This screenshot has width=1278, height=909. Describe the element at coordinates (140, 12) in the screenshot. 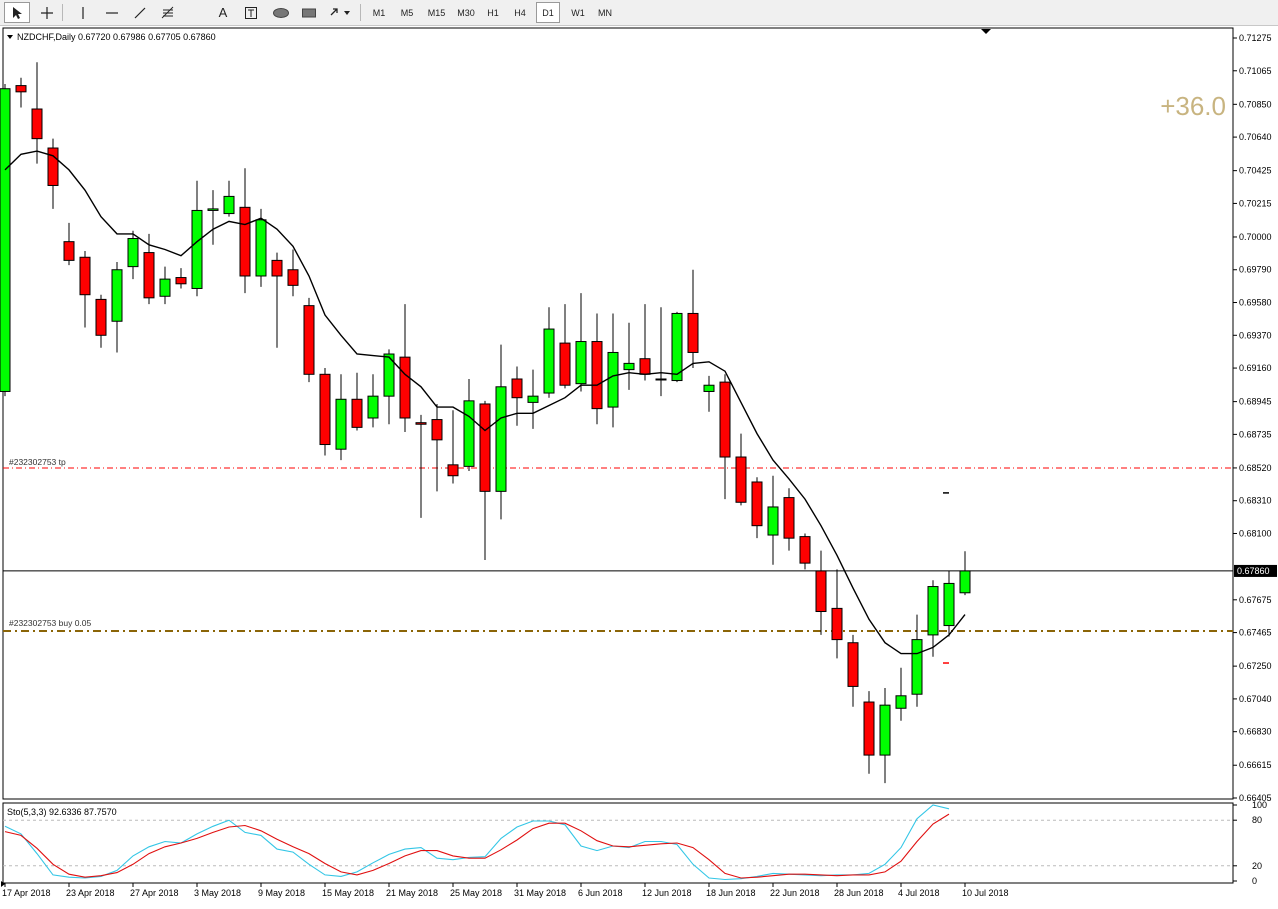

I see `trendline-icon` at that location.